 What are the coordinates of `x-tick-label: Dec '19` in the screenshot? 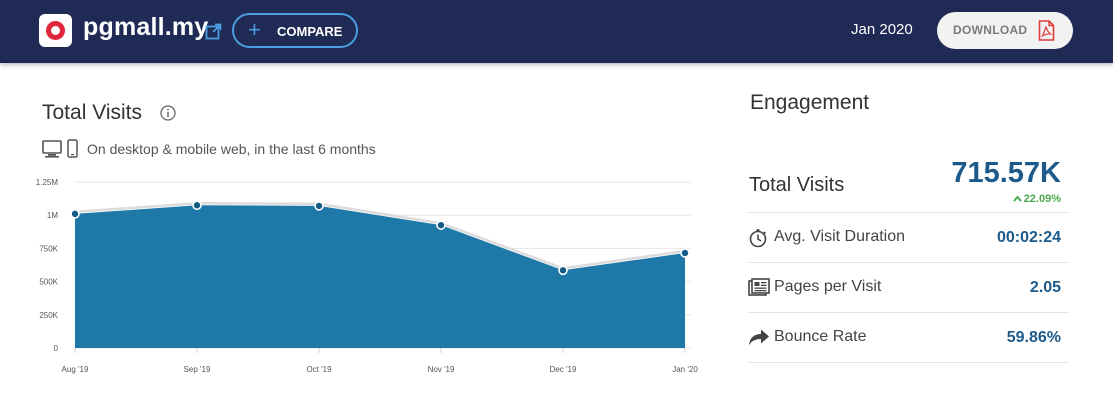 It's located at (563, 369).